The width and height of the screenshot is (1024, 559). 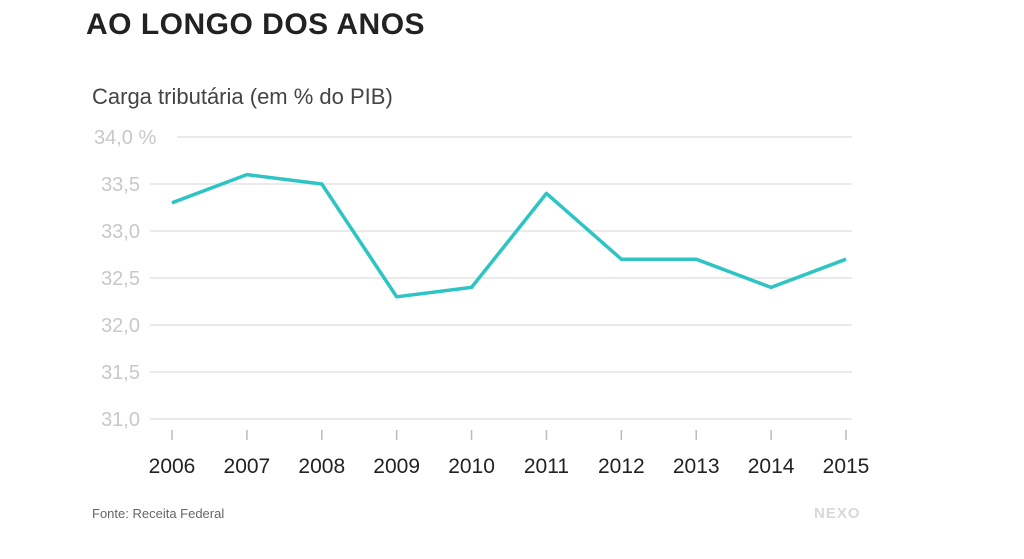 I want to click on x-tick-label: 2010, so click(x=471, y=466).